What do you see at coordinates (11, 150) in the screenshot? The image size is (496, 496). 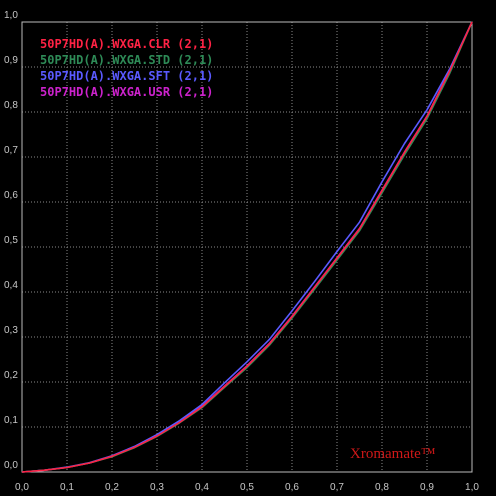 I see `y-tick-label: 0,7` at bounding box center [11, 150].